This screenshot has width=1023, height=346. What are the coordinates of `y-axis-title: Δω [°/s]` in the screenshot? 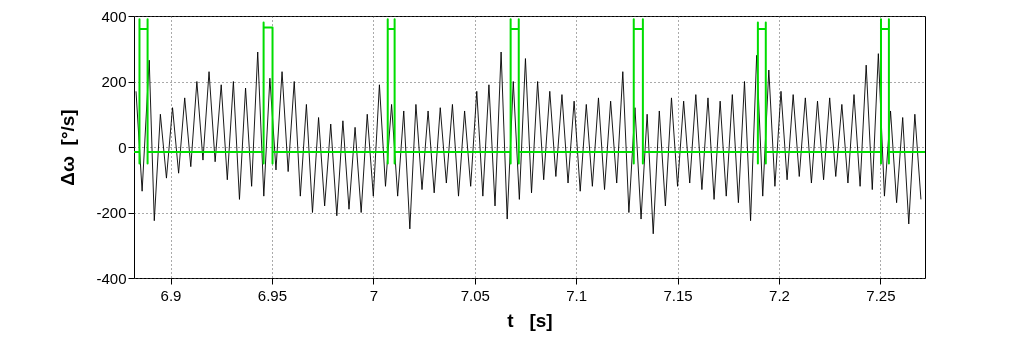 It's located at (68, 147).